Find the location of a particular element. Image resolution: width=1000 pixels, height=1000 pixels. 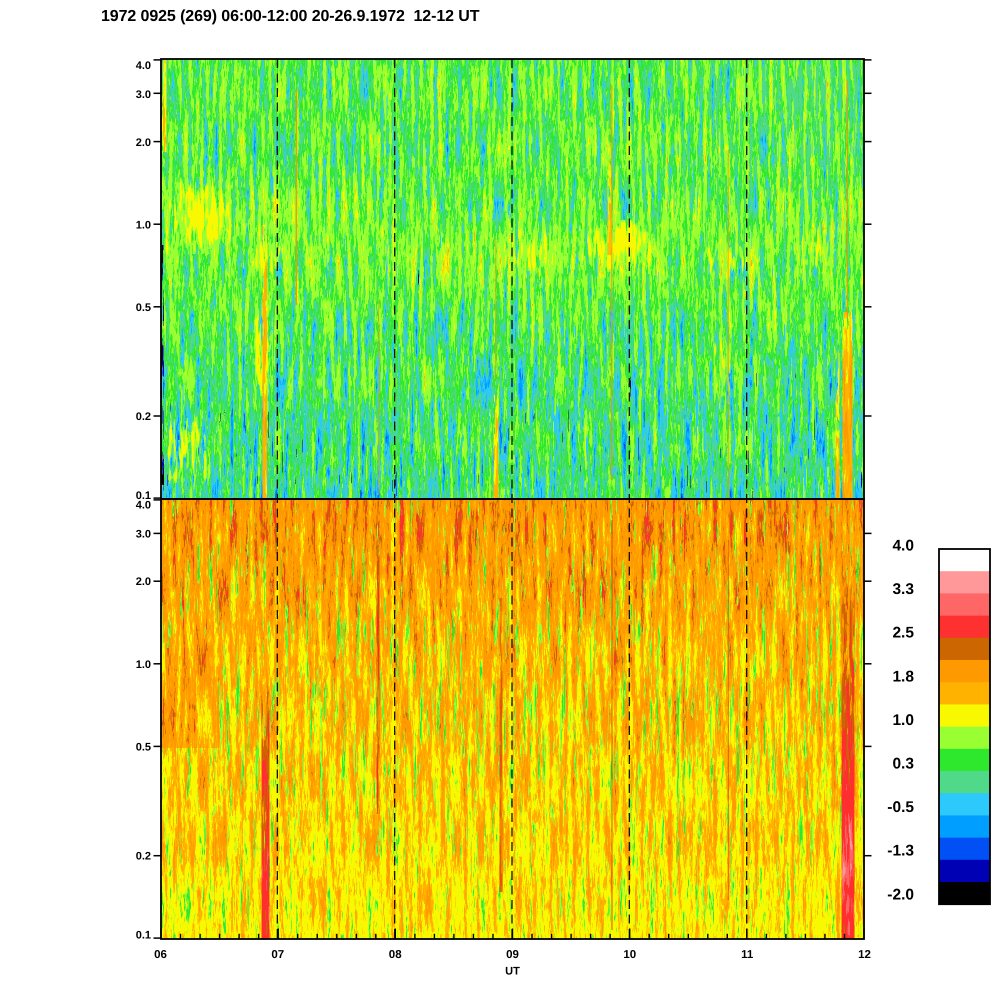

svg-text: 07 is located at coordinates (277, 955).